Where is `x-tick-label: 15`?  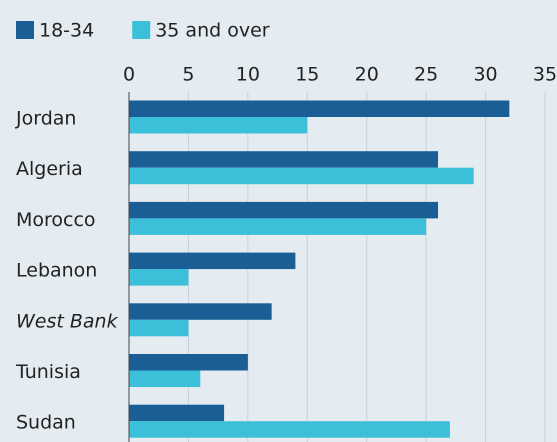
x-tick-label: 15 is located at coordinates (307, 75).